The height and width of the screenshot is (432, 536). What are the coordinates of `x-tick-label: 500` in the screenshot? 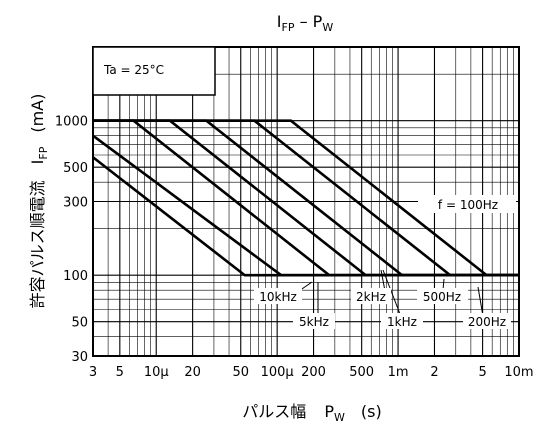 It's located at (361, 372).